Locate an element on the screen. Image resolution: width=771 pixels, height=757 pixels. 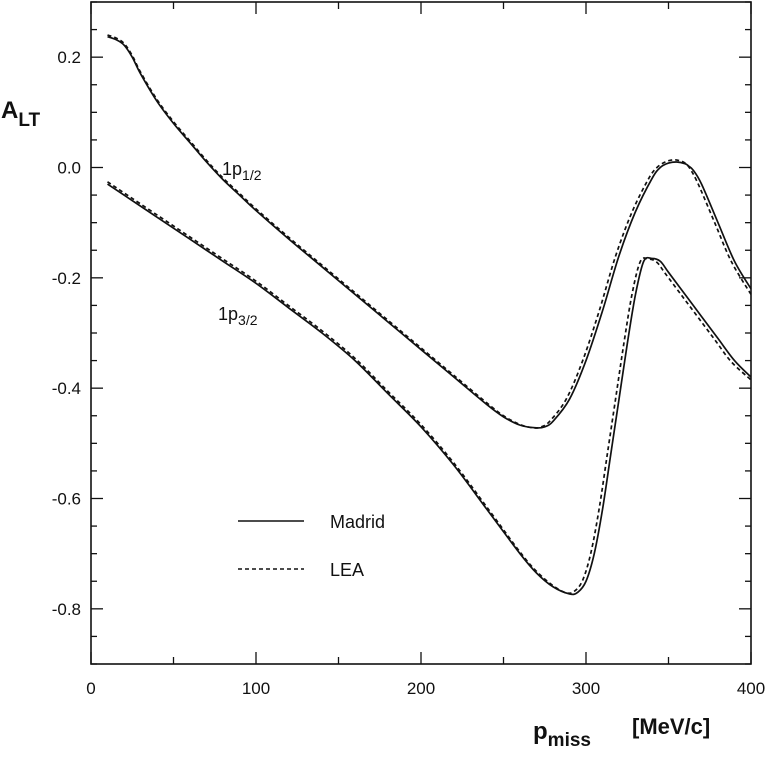
y-tick-label: 0.0 is located at coordinates (69, 168).